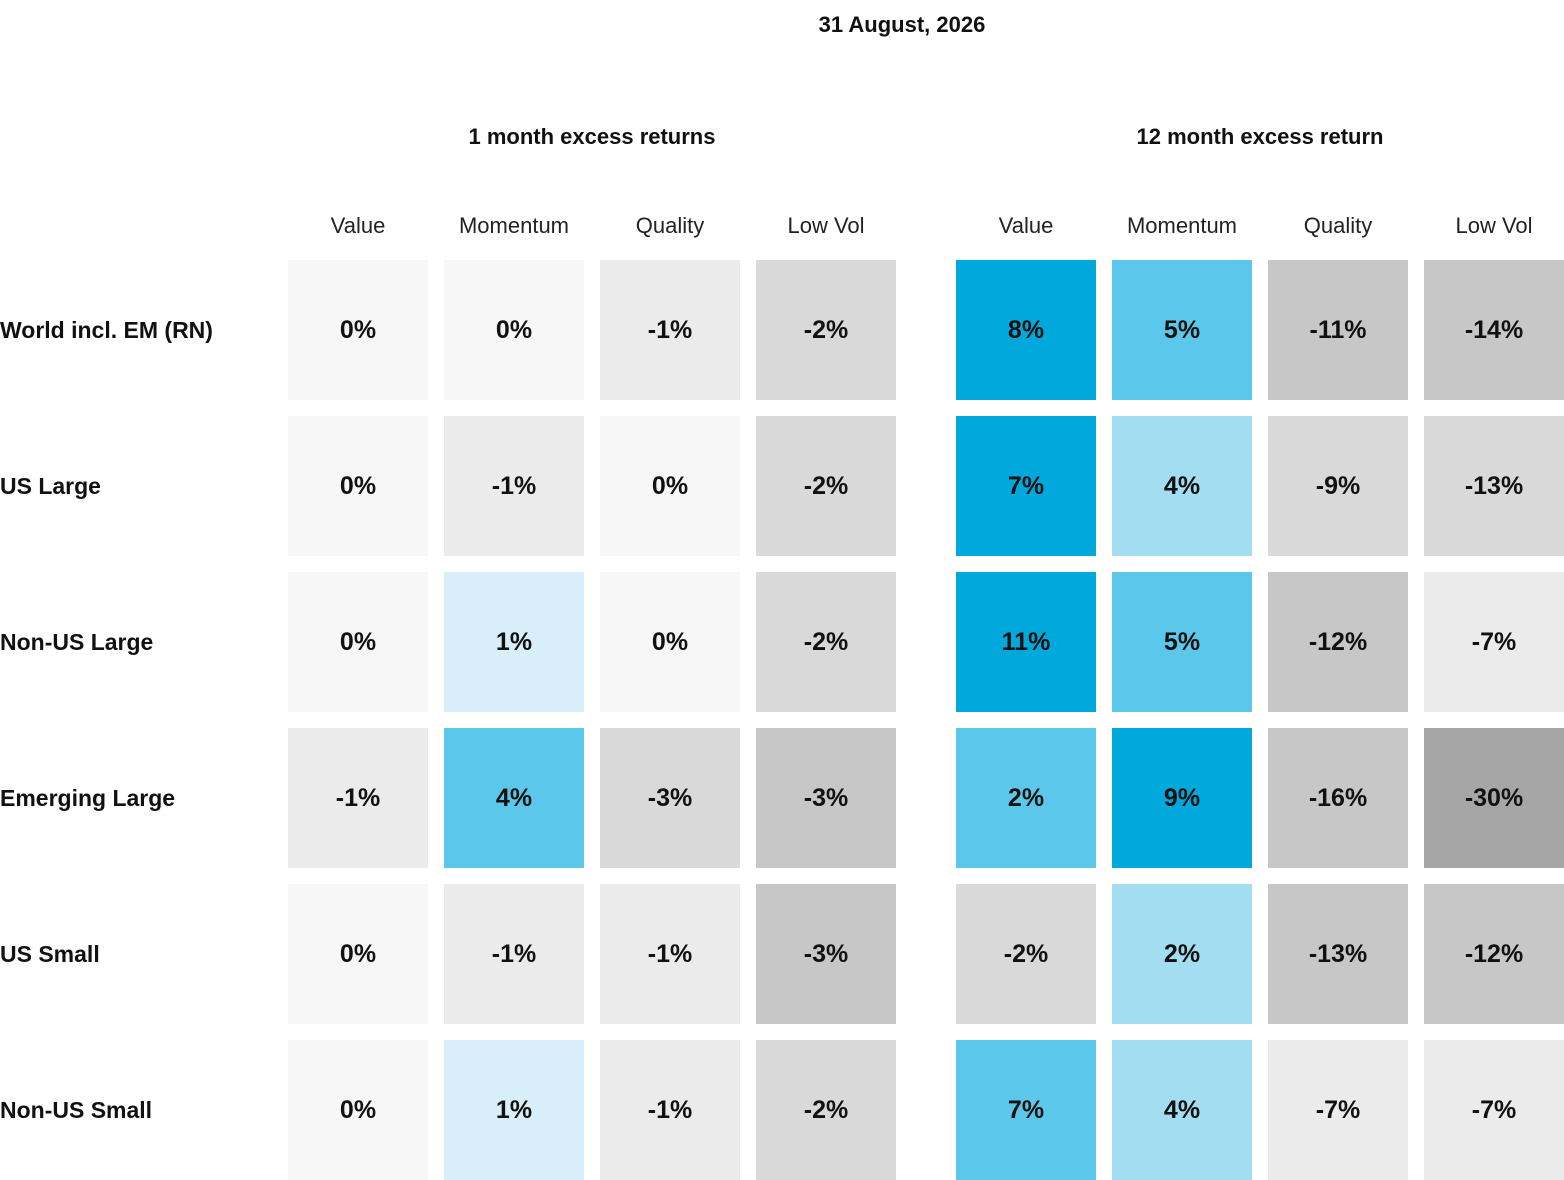  What do you see at coordinates (50, 486) in the screenshot?
I see `row-label: US Large` at bounding box center [50, 486].